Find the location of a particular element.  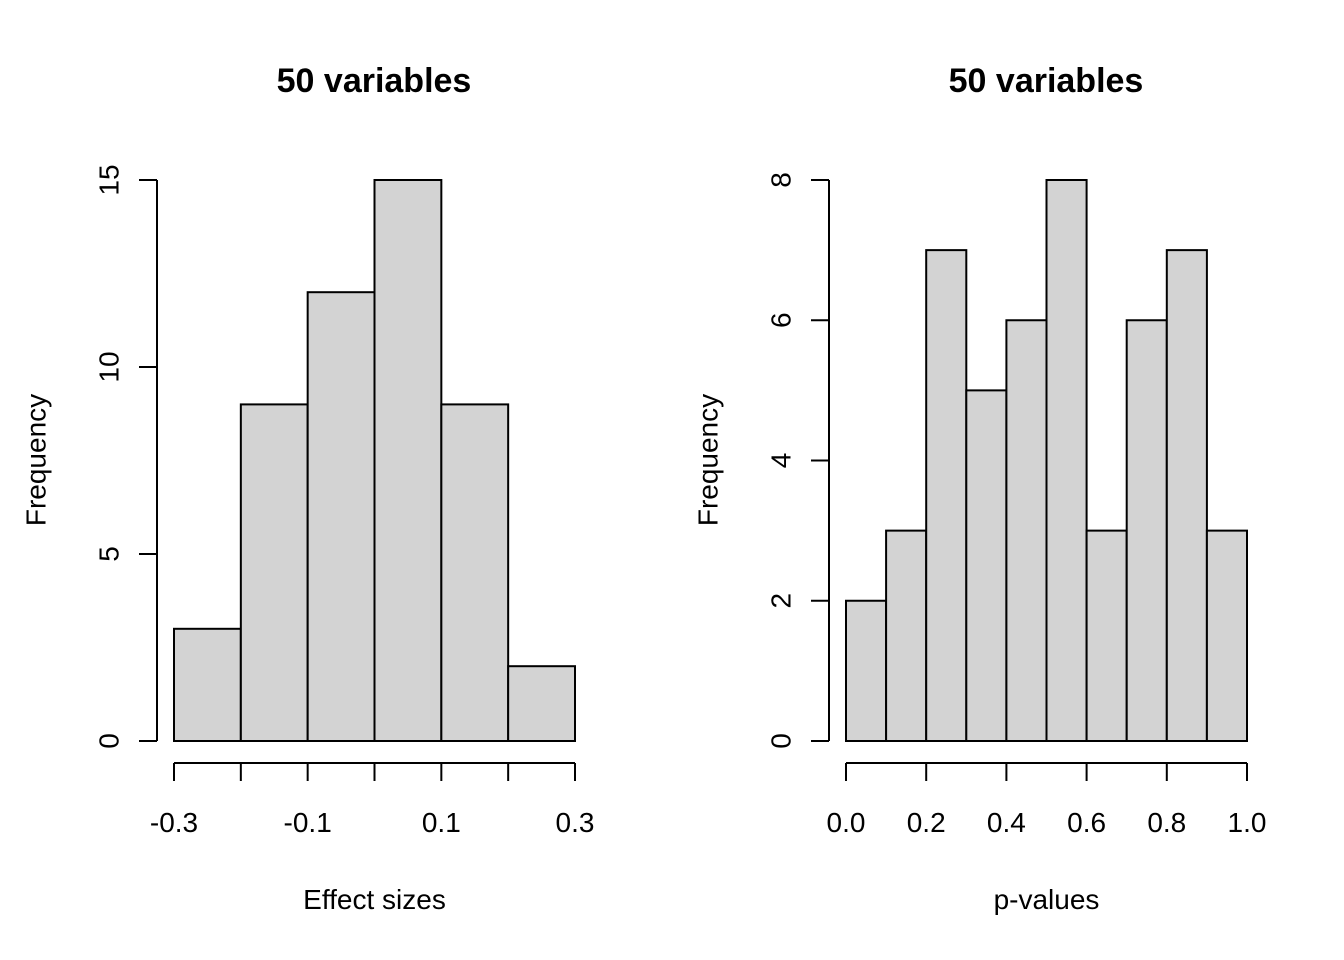

x-tick-label: 0.0 is located at coordinates (846, 822).